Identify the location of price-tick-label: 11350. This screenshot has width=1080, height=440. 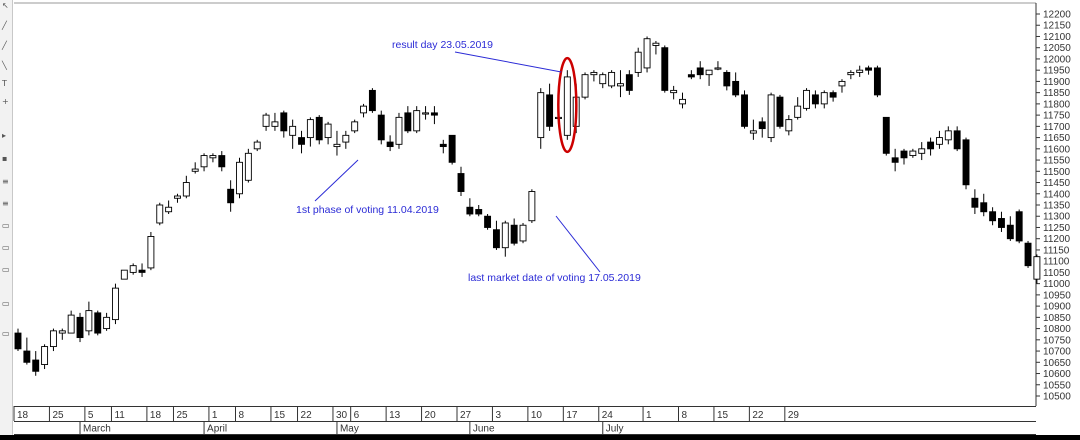
(1057, 206).